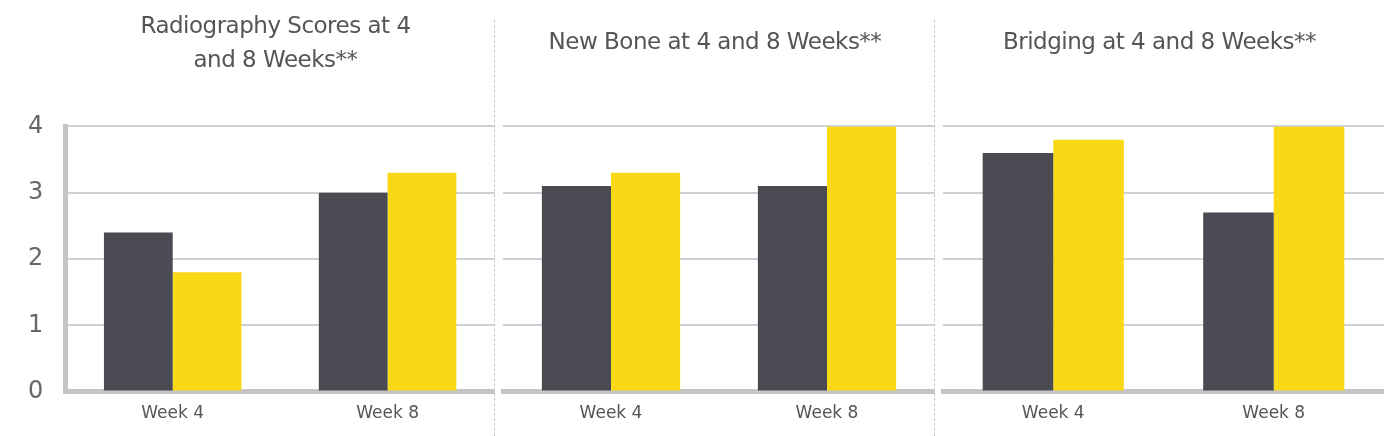 This screenshot has width=1384, height=436. I want to click on chart-title: Radiography Scores at 4 and 8 Weeks**, so click(275, 42).